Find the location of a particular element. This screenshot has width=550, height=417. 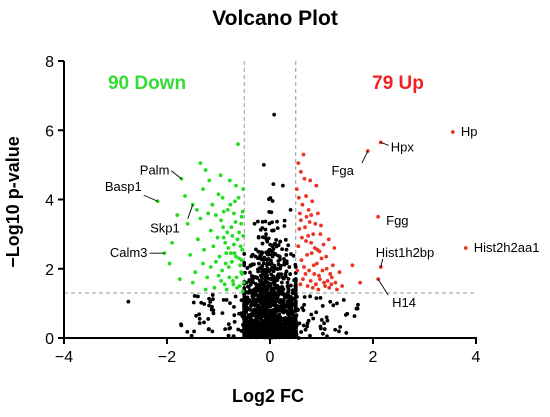

leader-line-fga is located at coordinates (365, 157).